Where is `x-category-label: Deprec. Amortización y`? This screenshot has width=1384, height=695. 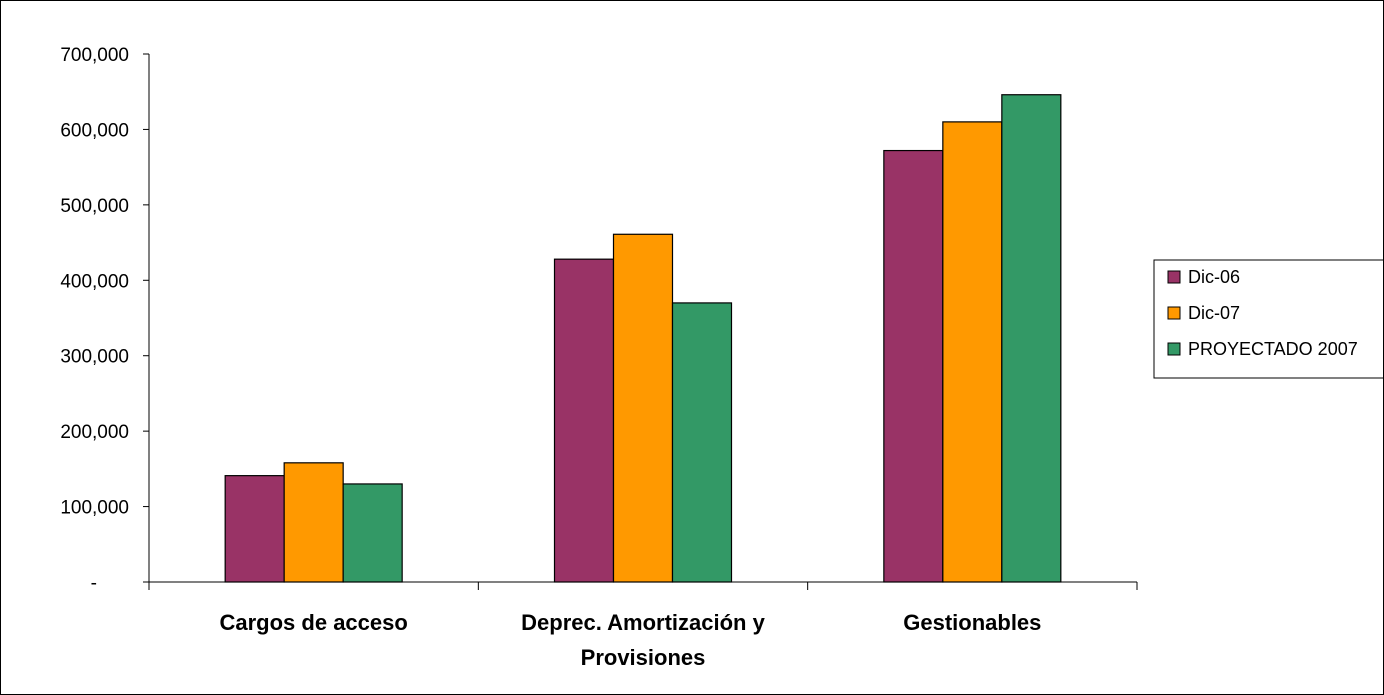 x-category-label: Deprec. Amortización y is located at coordinates (643, 622).